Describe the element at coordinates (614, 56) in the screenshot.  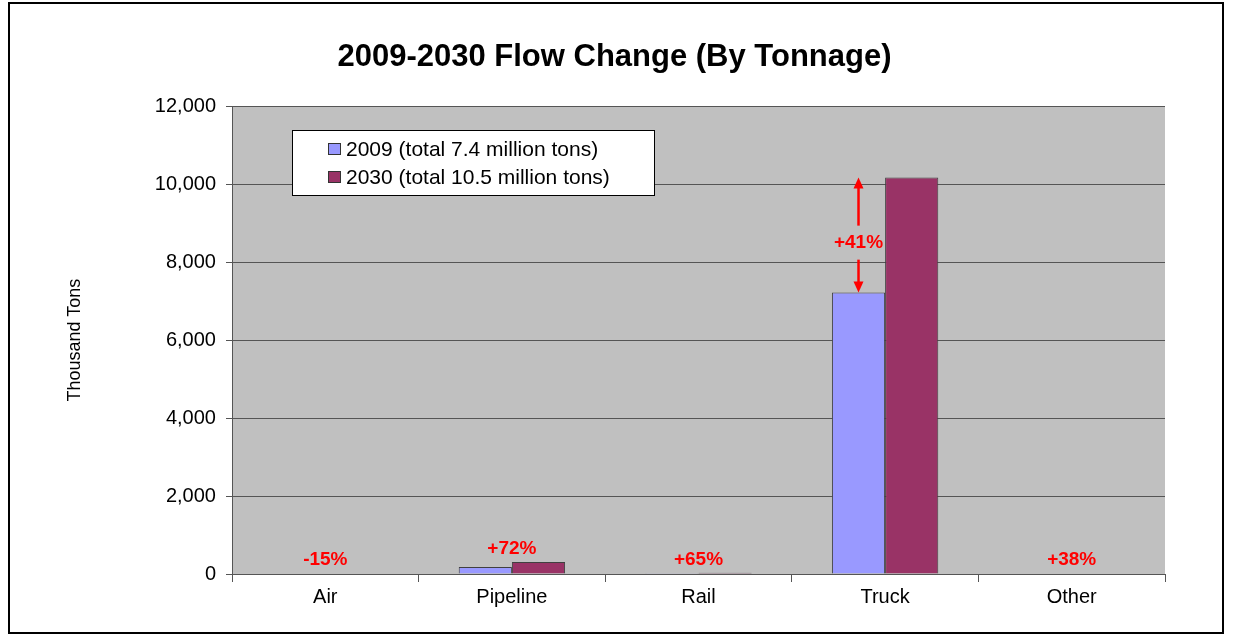
I see `chart-title: 2009-2030 Flow Change (By Tonnage)` at that location.